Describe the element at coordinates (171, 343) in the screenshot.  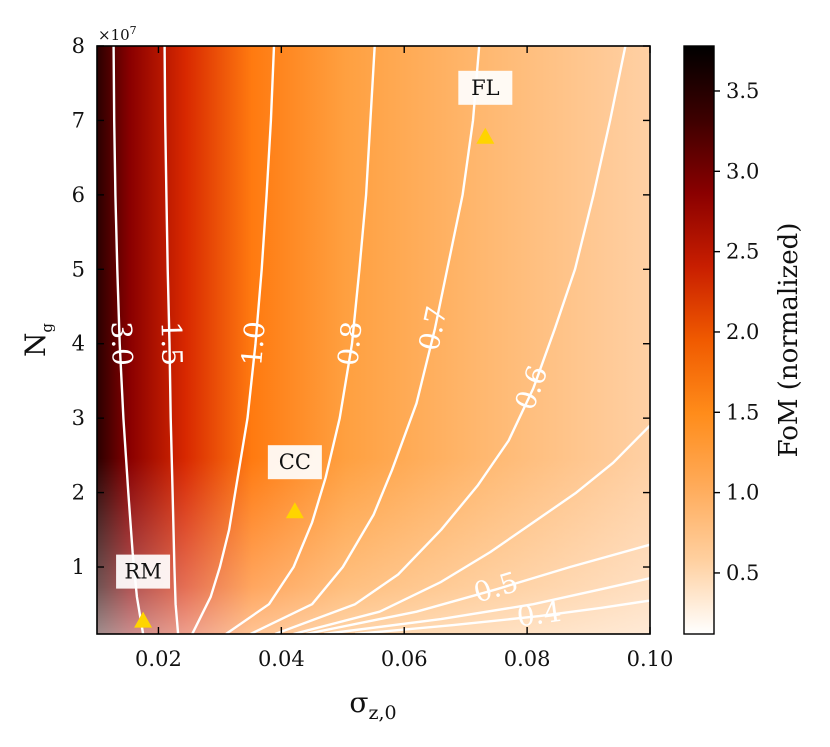
I see `contour-label: 1.5` at that location.